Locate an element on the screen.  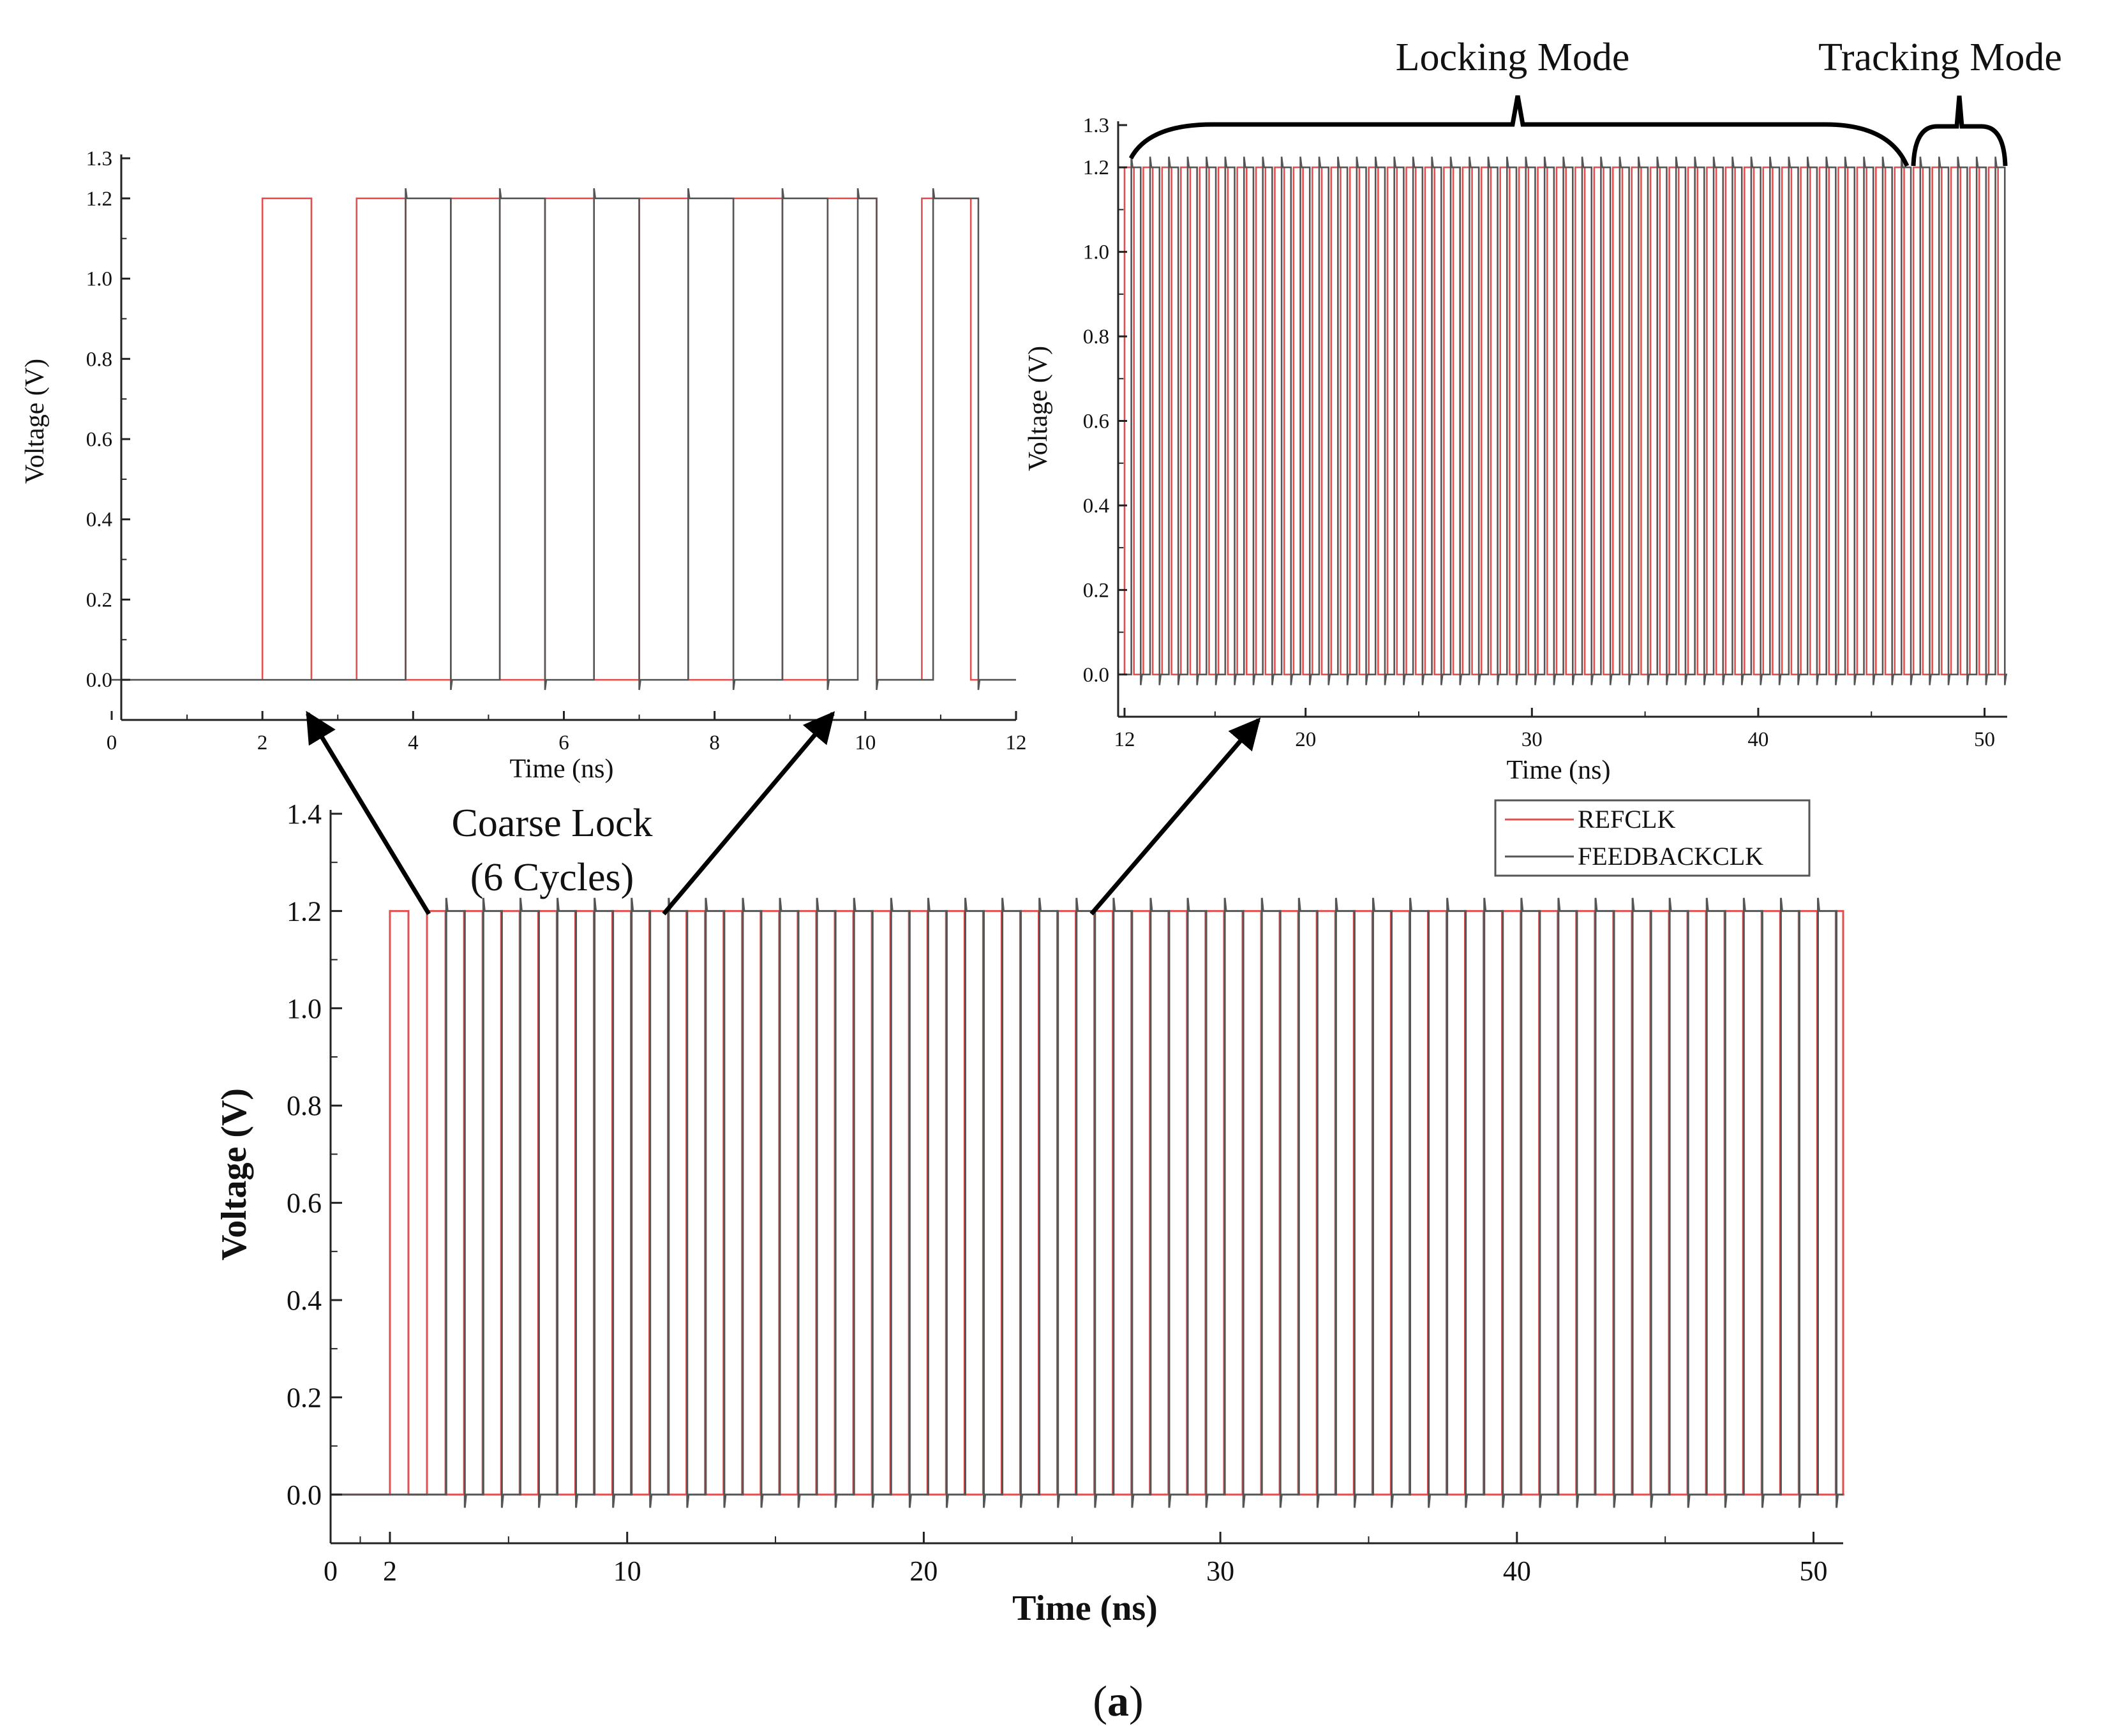
inset-left-x-tick-label: 10 is located at coordinates (865, 742).